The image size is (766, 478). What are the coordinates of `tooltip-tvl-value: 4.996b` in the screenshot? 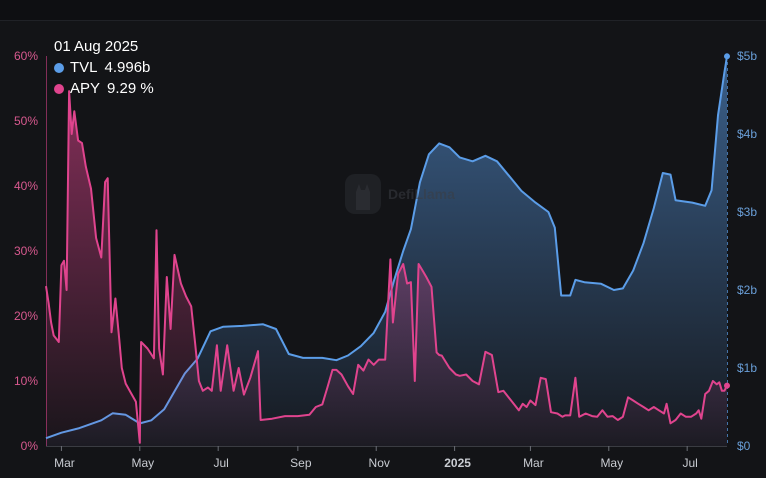 It's located at (127, 67).